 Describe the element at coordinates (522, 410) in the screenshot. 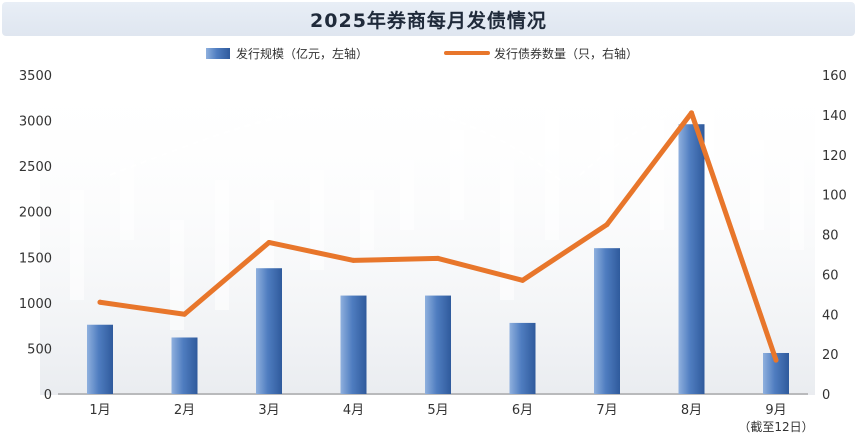

I see `x-axis-tick-label: 6月` at that location.